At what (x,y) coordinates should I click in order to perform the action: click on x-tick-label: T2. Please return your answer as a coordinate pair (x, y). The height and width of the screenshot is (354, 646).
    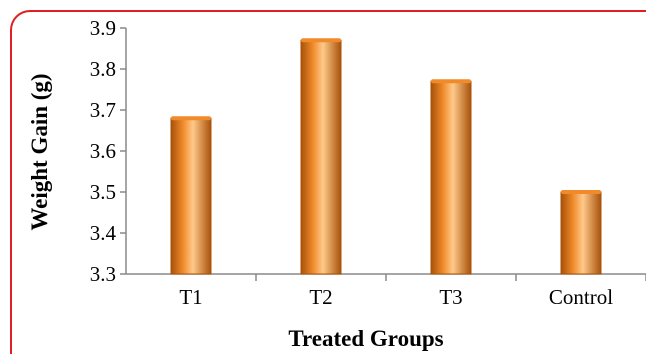
    Looking at the image, I should click on (320, 297).